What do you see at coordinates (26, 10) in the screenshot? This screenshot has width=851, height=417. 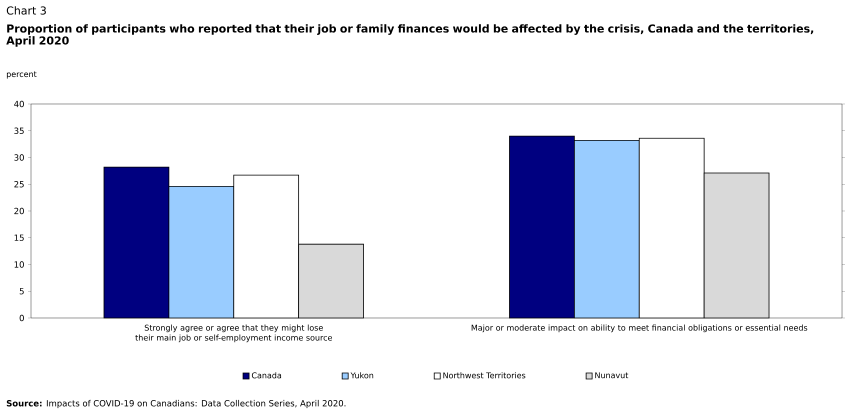 I see `chart-title: Chart 3` at bounding box center [26, 10].